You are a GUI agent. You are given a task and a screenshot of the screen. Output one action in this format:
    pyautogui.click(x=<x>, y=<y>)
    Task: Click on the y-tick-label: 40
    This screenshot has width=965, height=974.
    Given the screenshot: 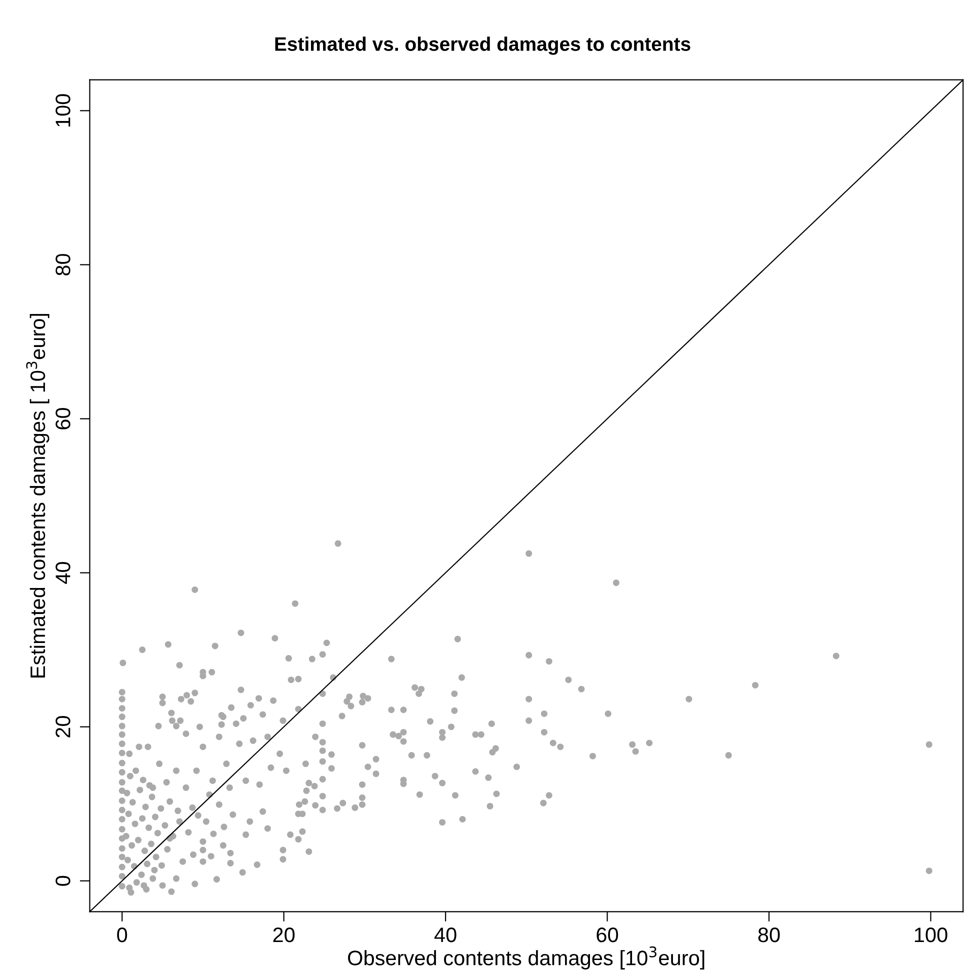 What is the action you would take?
    pyautogui.click(x=63, y=573)
    